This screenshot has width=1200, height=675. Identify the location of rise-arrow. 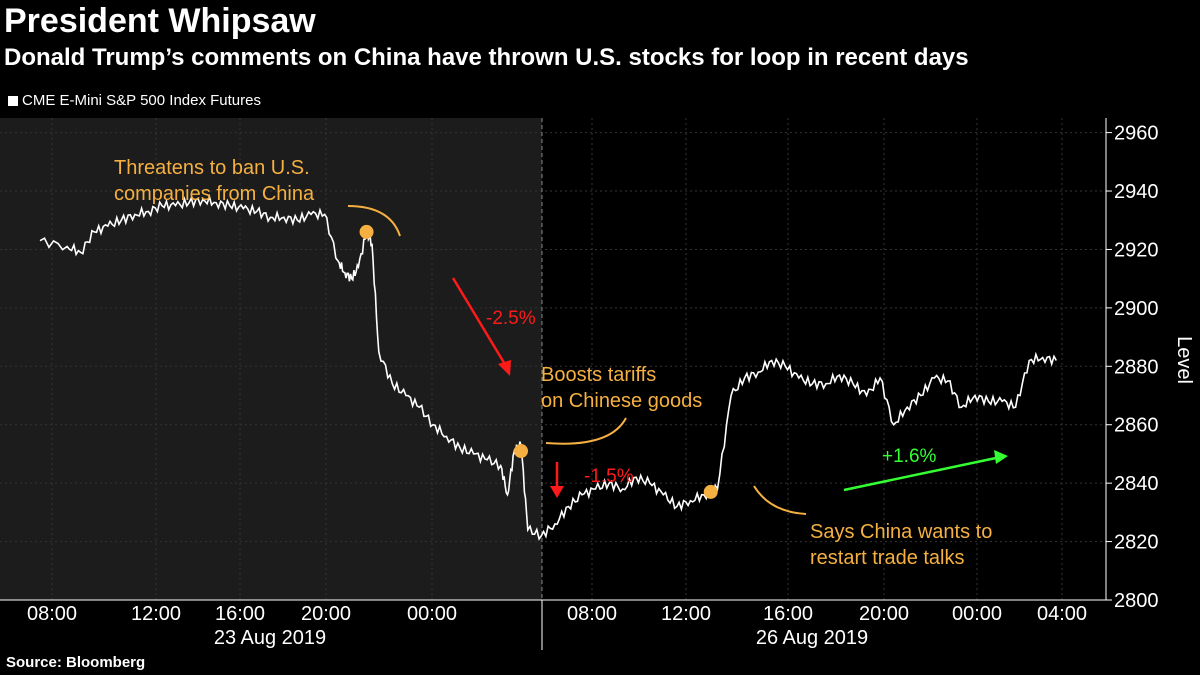
(925, 471).